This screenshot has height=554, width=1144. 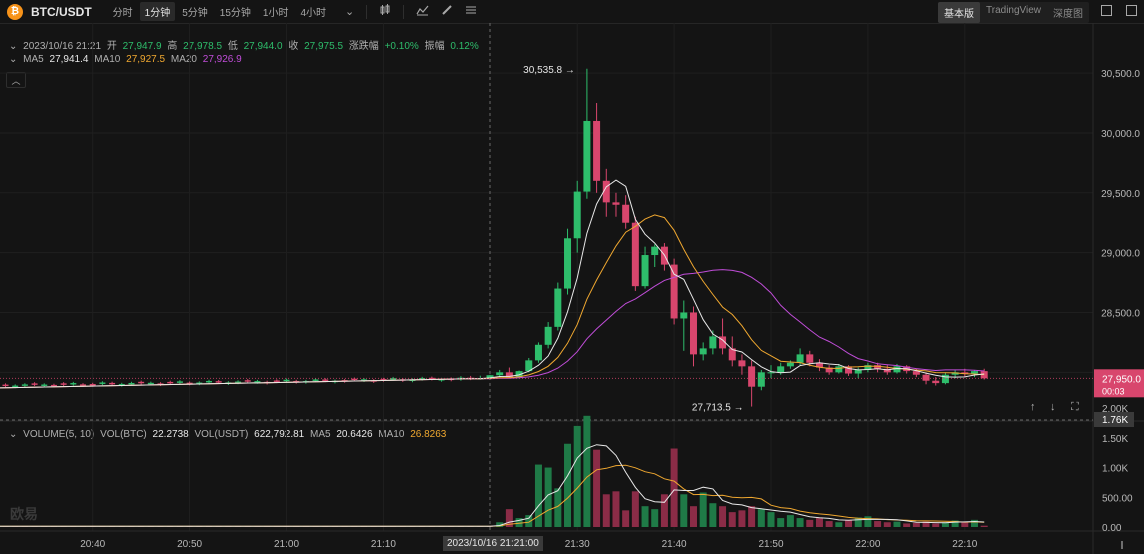 What do you see at coordinates (718, 408) in the screenshot?
I see `min-price-annotation: 27,713.5 →` at bounding box center [718, 408].